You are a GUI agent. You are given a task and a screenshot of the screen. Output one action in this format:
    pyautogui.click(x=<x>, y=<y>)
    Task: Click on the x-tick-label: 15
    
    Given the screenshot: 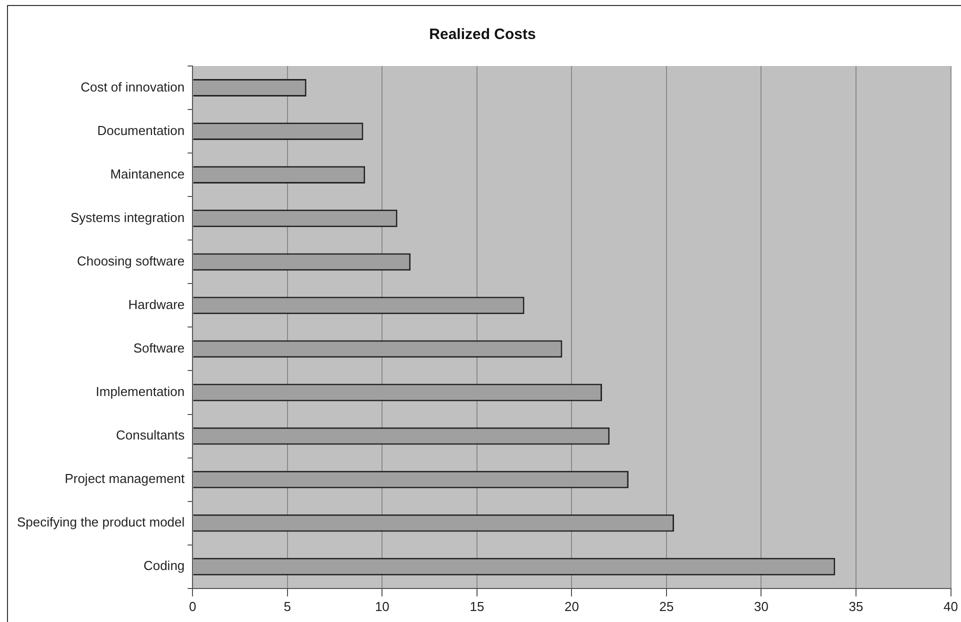 What is the action you would take?
    pyautogui.click(x=477, y=606)
    